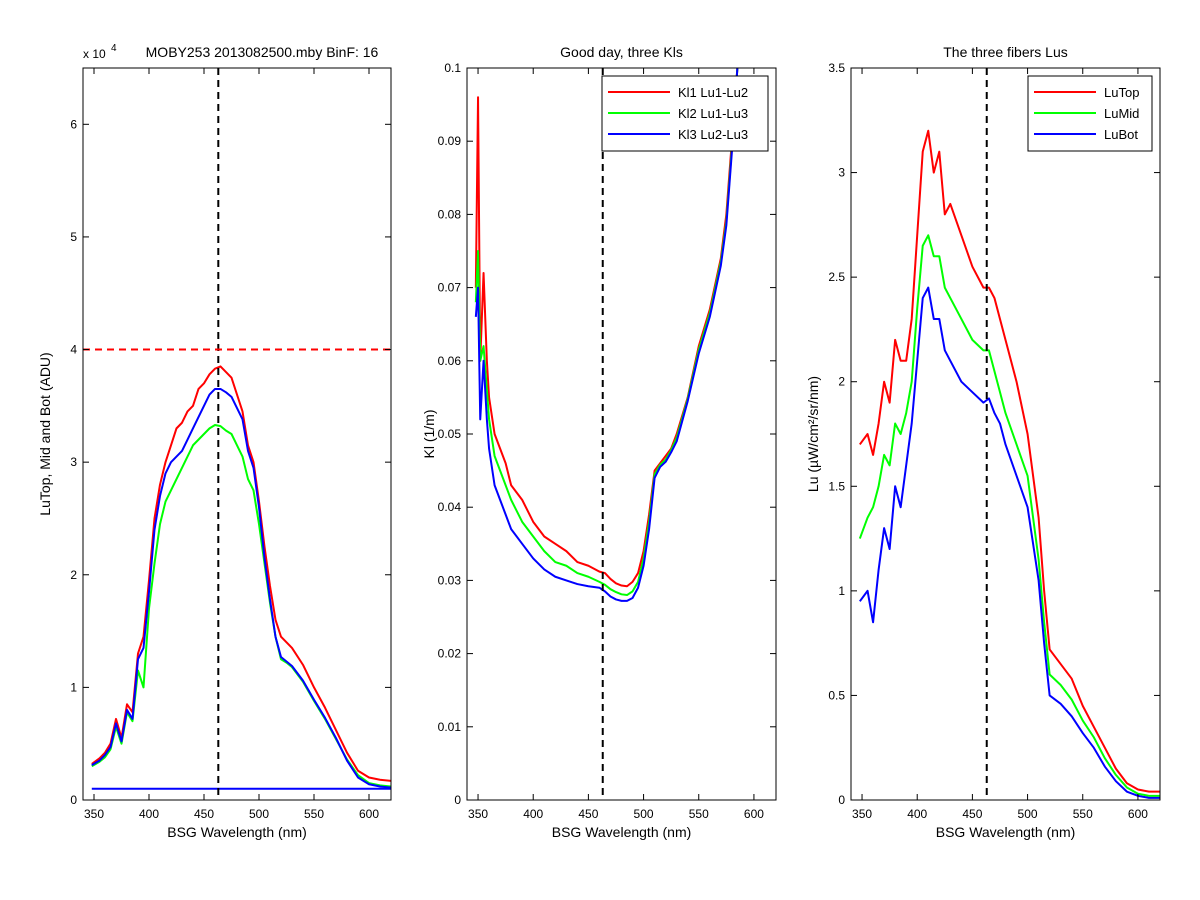 This screenshot has height=900, width=1200. What do you see at coordinates (450, 434) in the screenshot?
I see `y-tick-label: 0.05` at bounding box center [450, 434].